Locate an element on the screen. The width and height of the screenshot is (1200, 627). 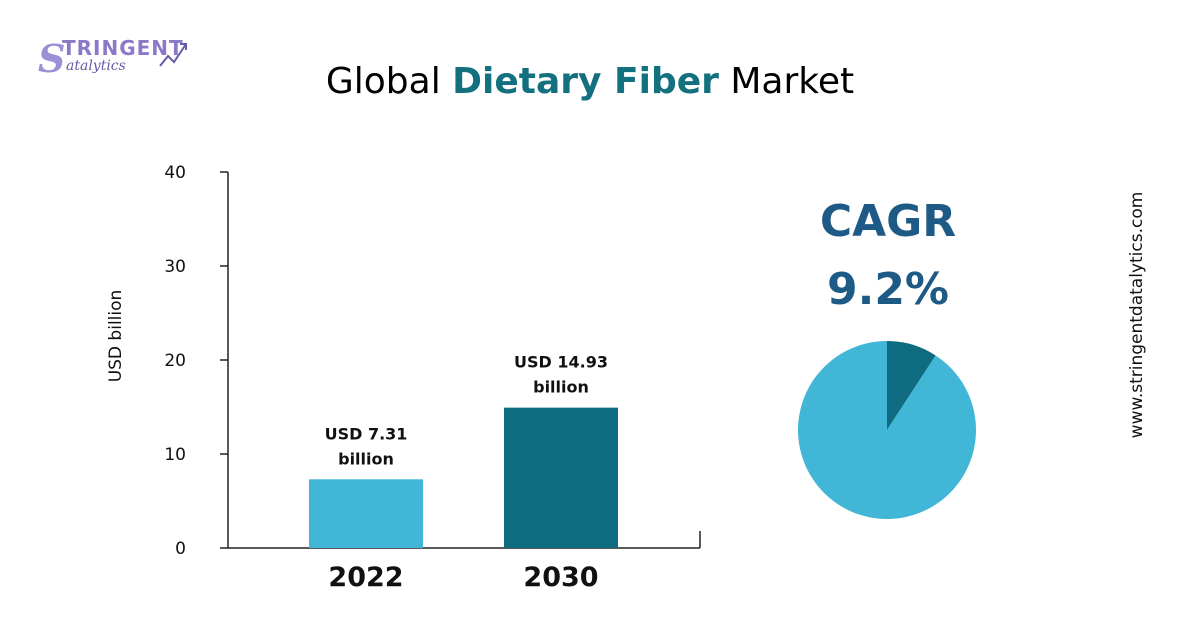
logo-sub-text: atalytics is located at coordinates (96, 66).